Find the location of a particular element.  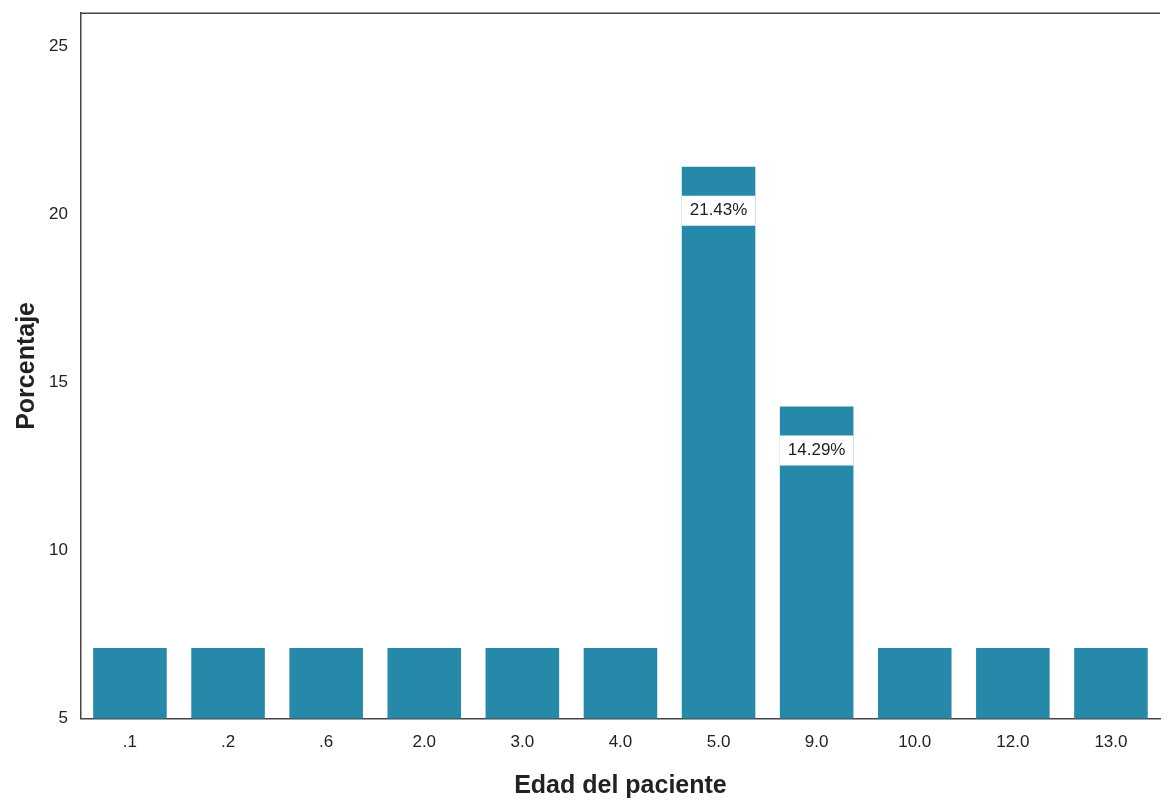

y-tick-label: 5 is located at coordinates (63, 718).